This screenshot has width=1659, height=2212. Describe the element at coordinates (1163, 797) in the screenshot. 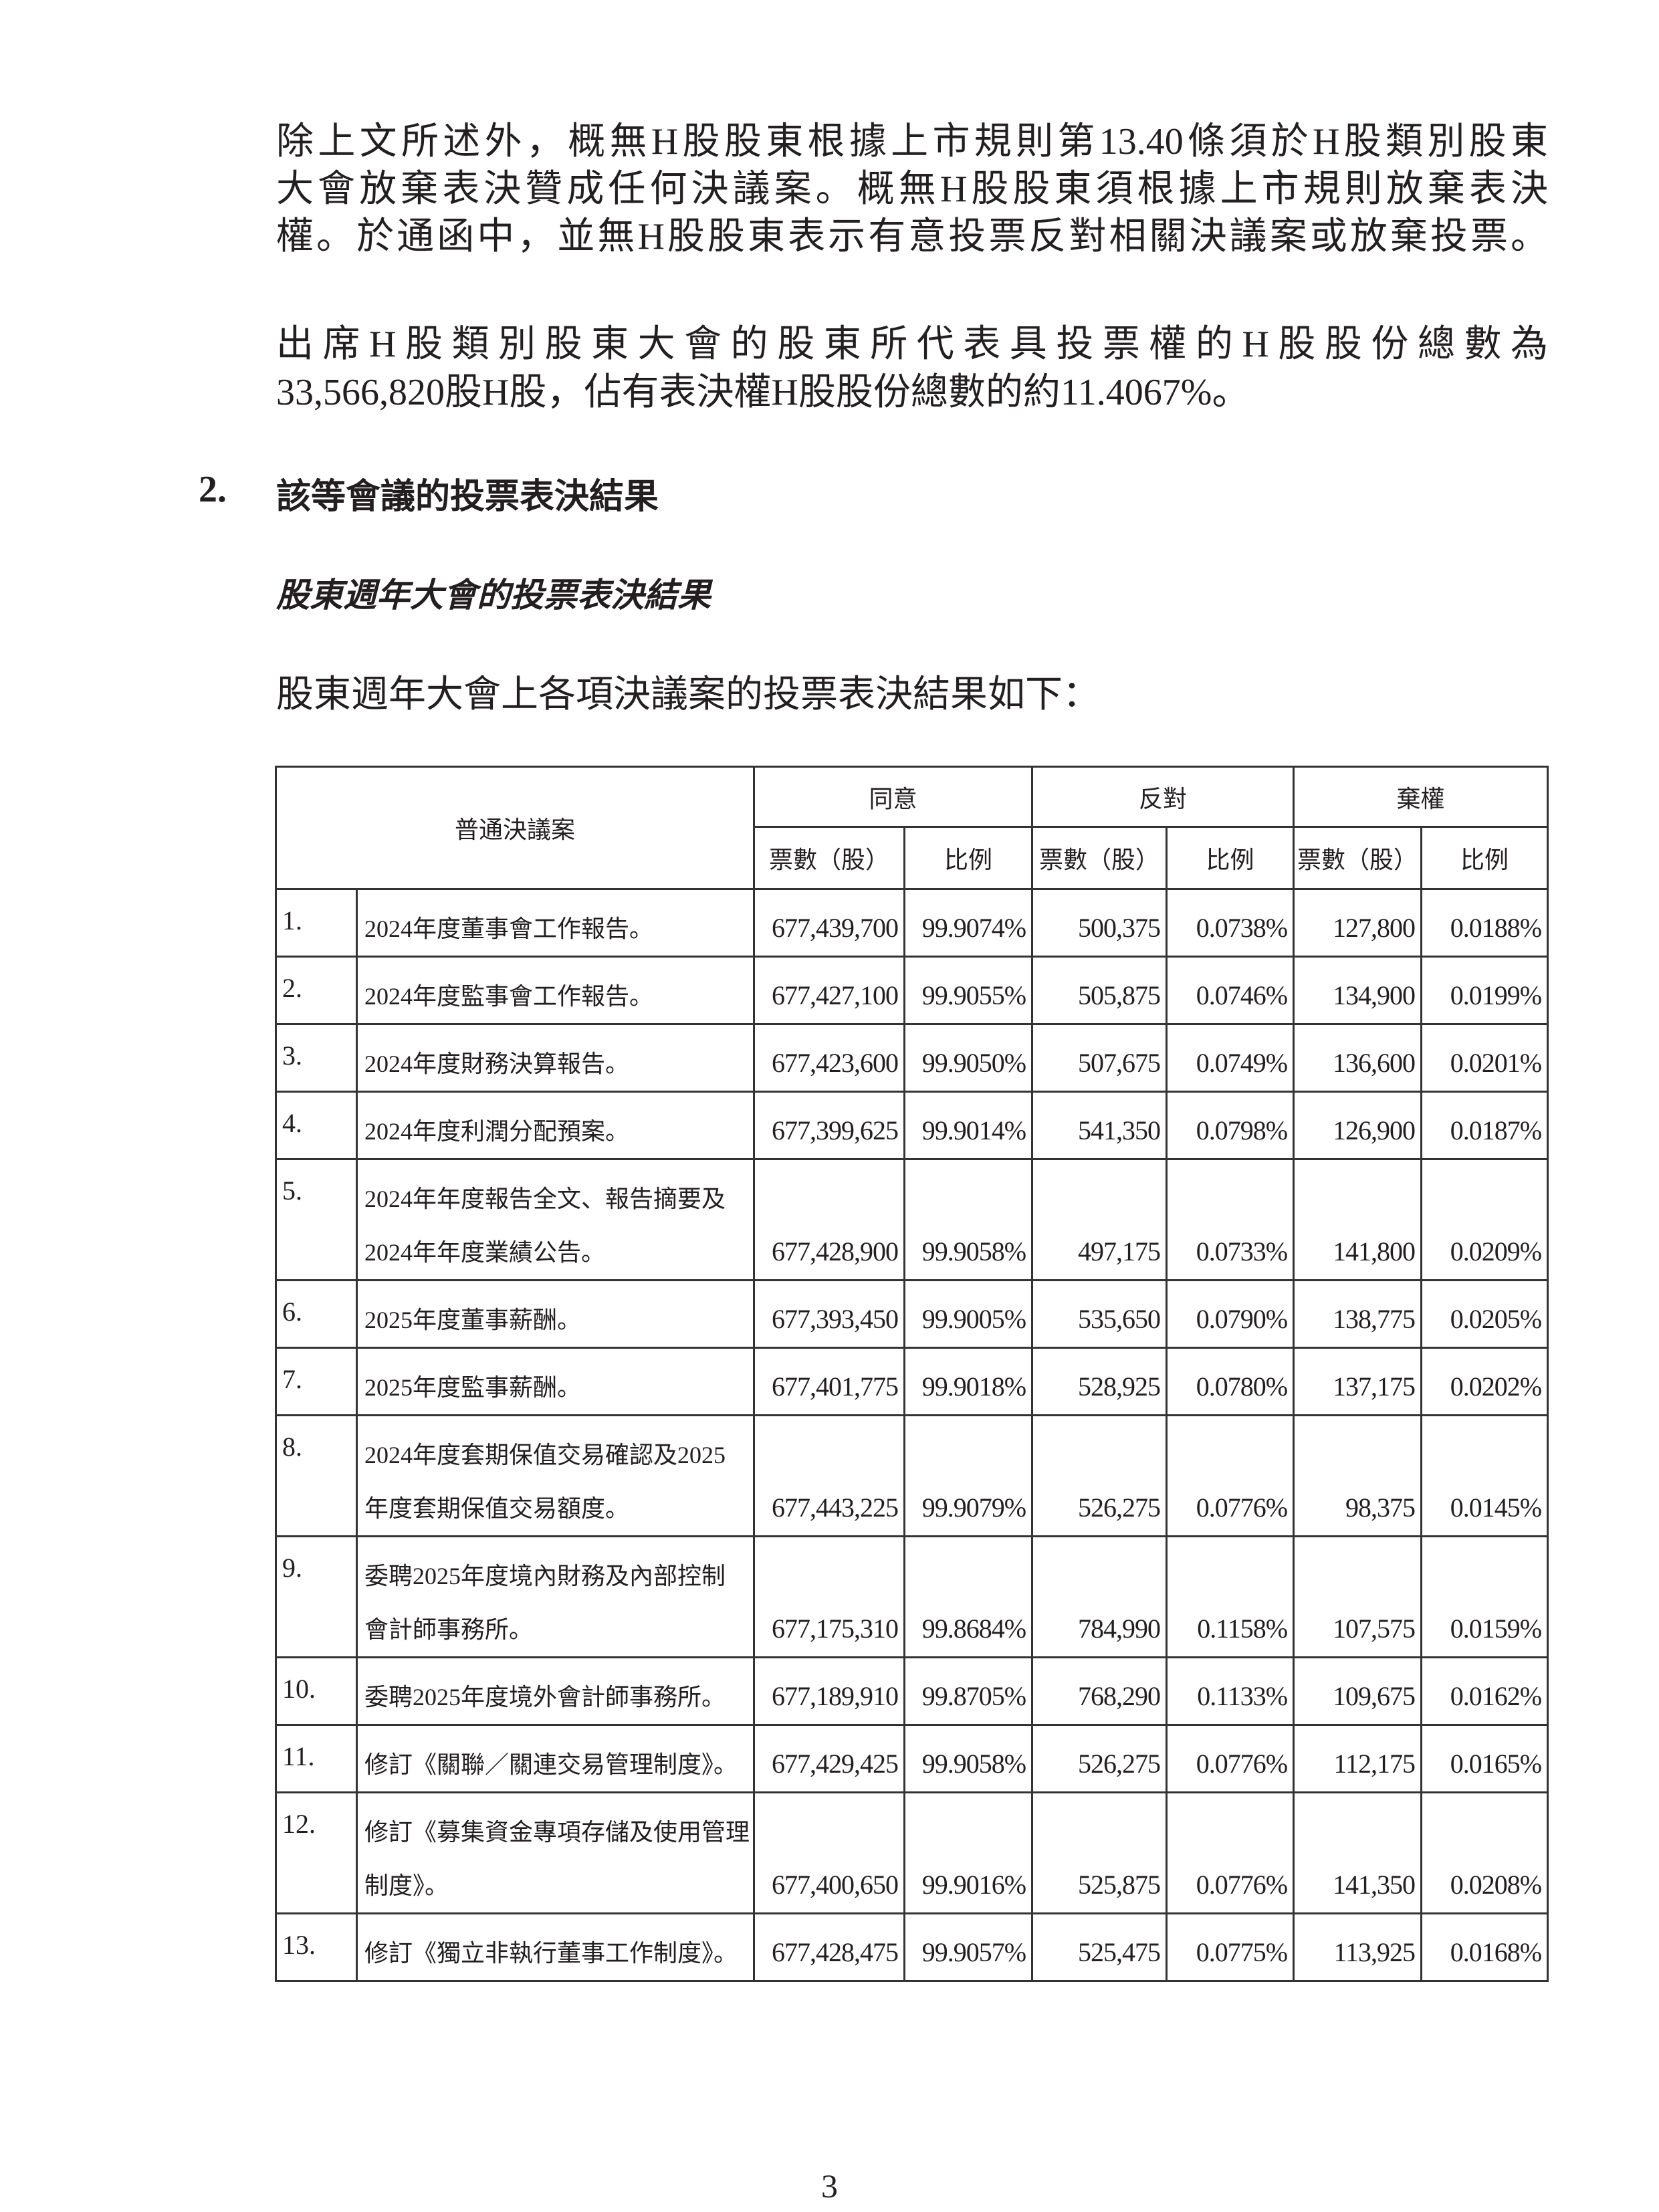

I see `header-against: 反對` at that location.